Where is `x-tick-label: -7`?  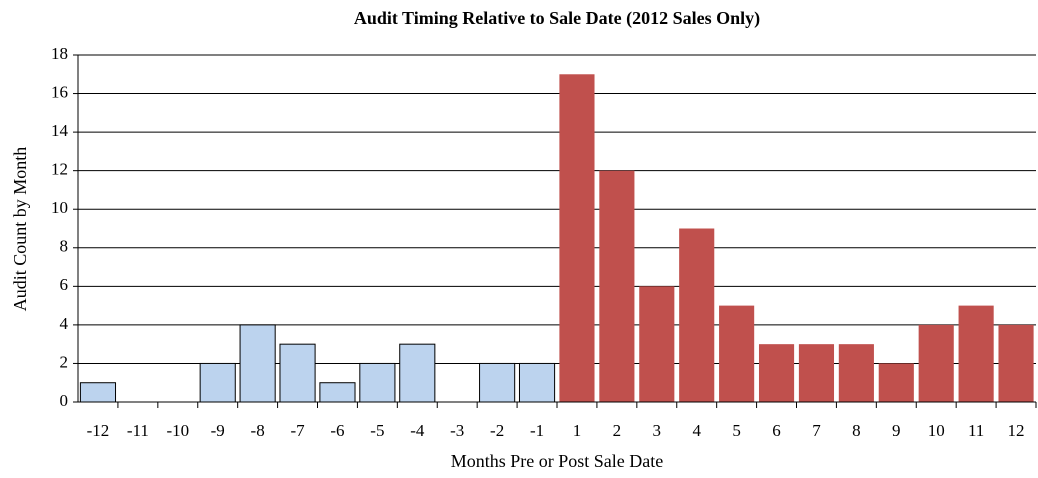 x-tick-label: -7 is located at coordinates (297, 430).